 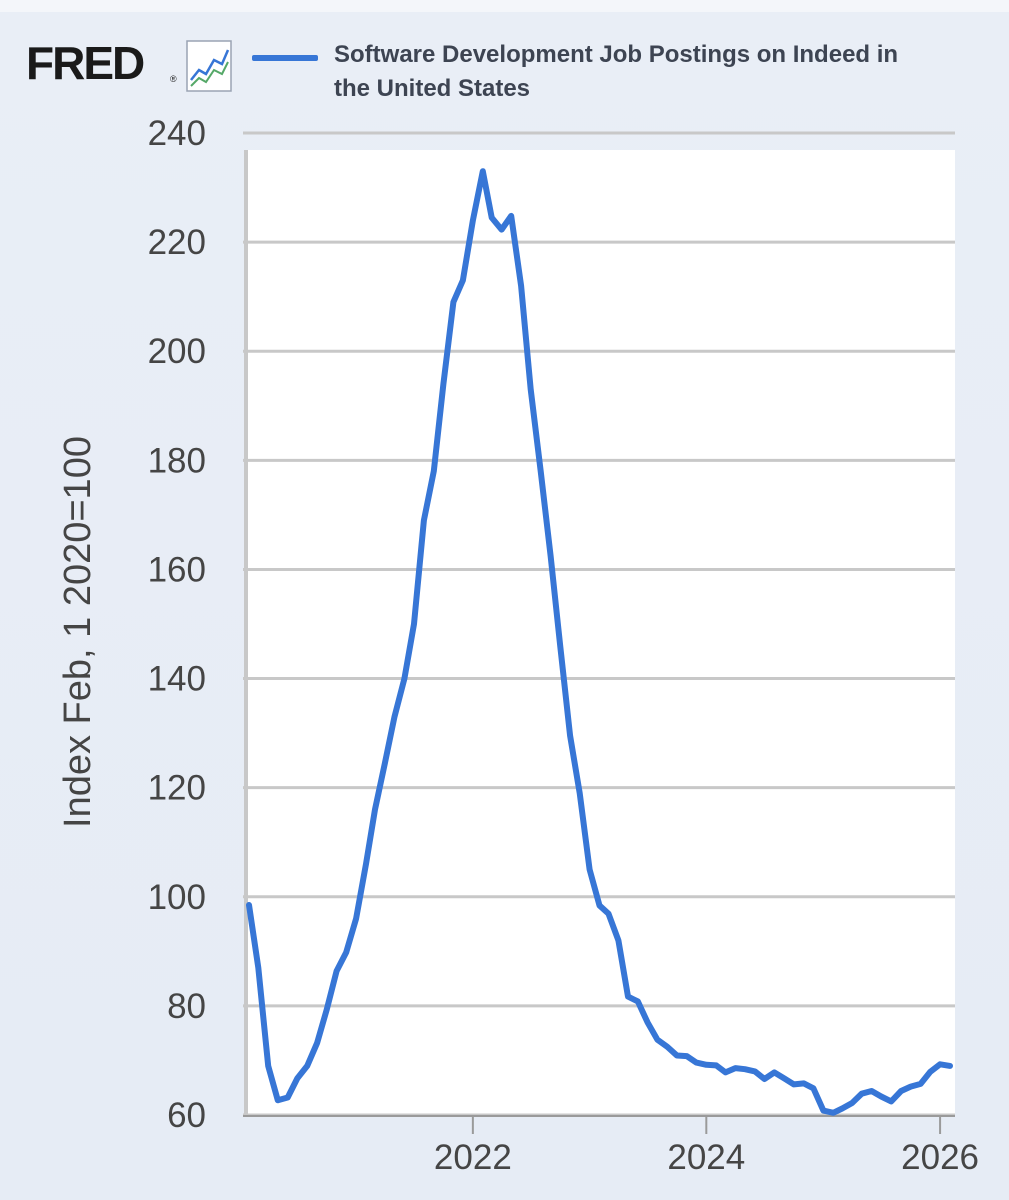 What do you see at coordinates (177, 133) in the screenshot?
I see `y-tick-label: 240` at bounding box center [177, 133].